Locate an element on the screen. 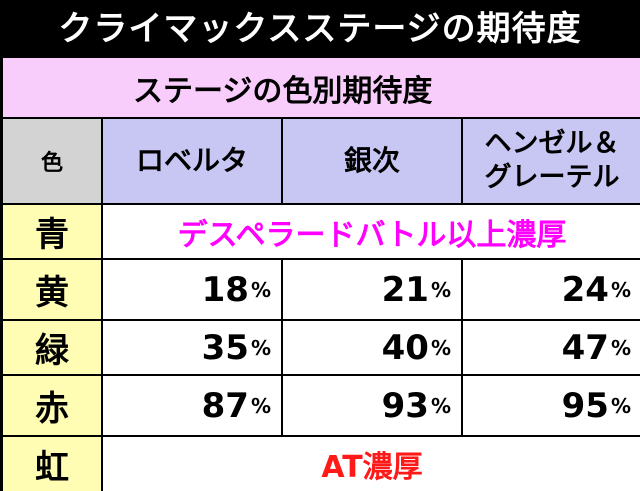 The height and width of the screenshot is (491, 640). table-subtitle: ステージの色別期待度 is located at coordinates (321, 87).